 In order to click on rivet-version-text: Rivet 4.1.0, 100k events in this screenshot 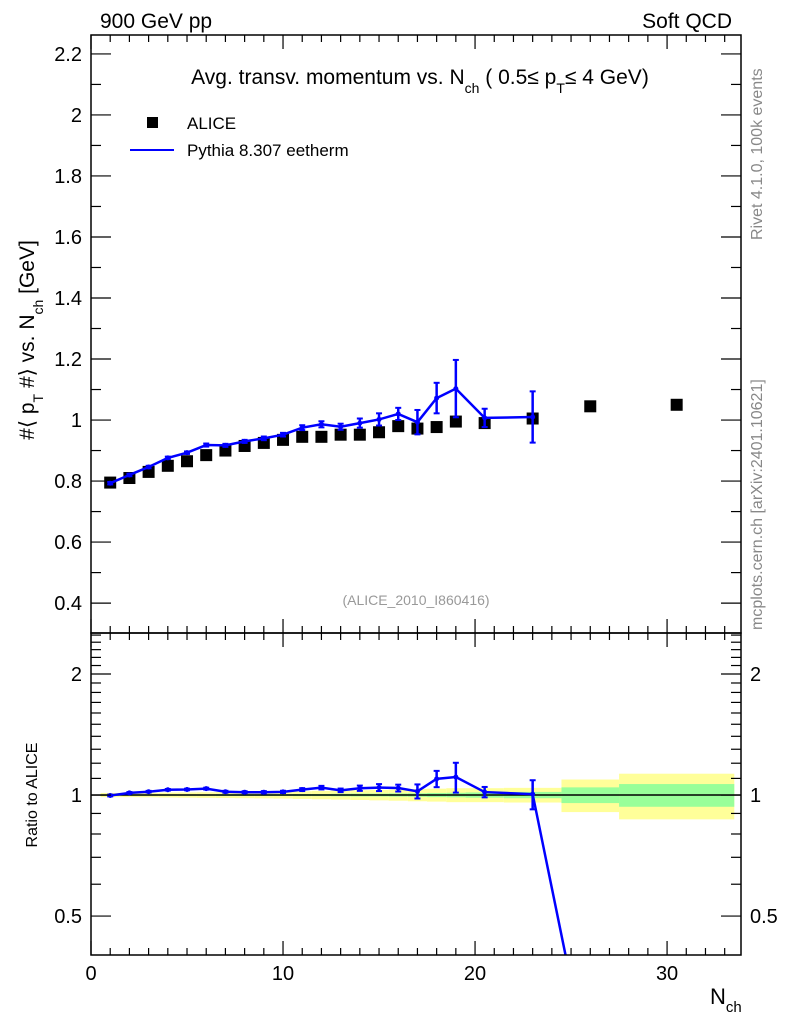, I will do `click(757, 154)`.